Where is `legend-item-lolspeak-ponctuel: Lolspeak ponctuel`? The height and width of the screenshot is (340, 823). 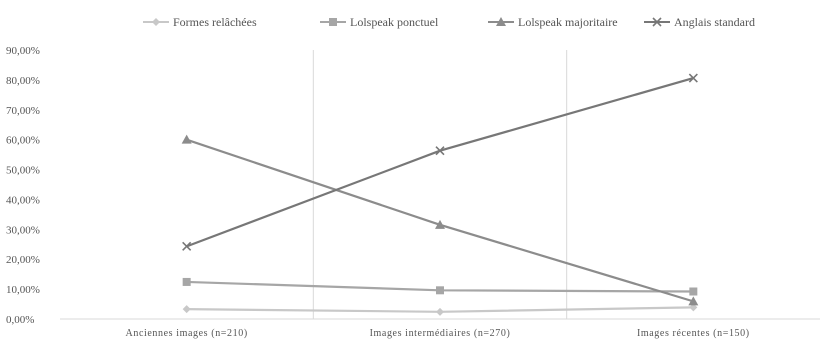
legend-item-lolspeak-ponctuel: Lolspeak ponctuel is located at coordinates (379, 22).